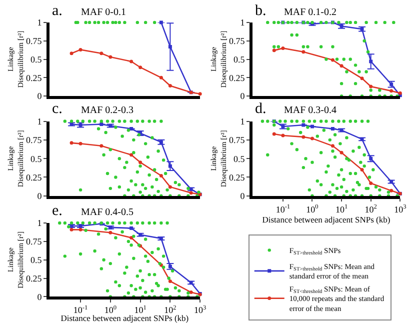 Image resolution: width=416 pixels, height=323 pixels. Describe the element at coordinates (310, 110) in the screenshot. I see `chart-subtitle: MAF 0.3-0.4` at that location.